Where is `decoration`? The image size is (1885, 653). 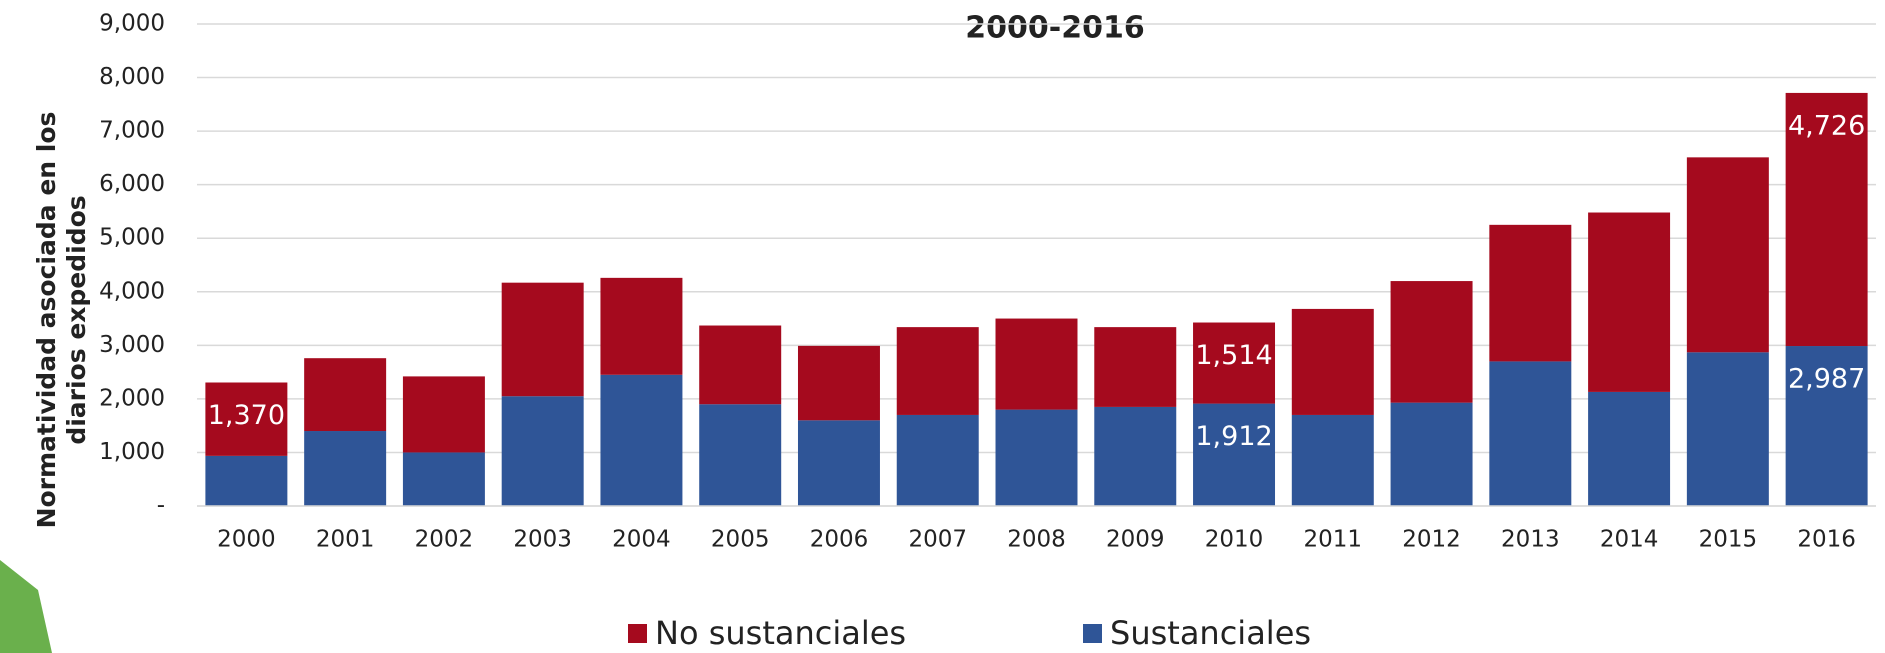 decoration is located at coordinates (26, 606).